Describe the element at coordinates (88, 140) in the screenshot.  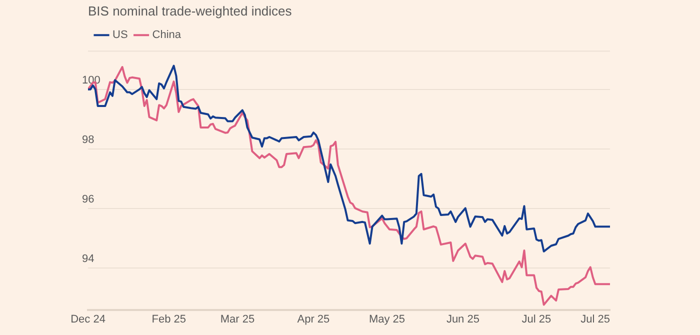
I see `y-tick-label: 98` at that location.